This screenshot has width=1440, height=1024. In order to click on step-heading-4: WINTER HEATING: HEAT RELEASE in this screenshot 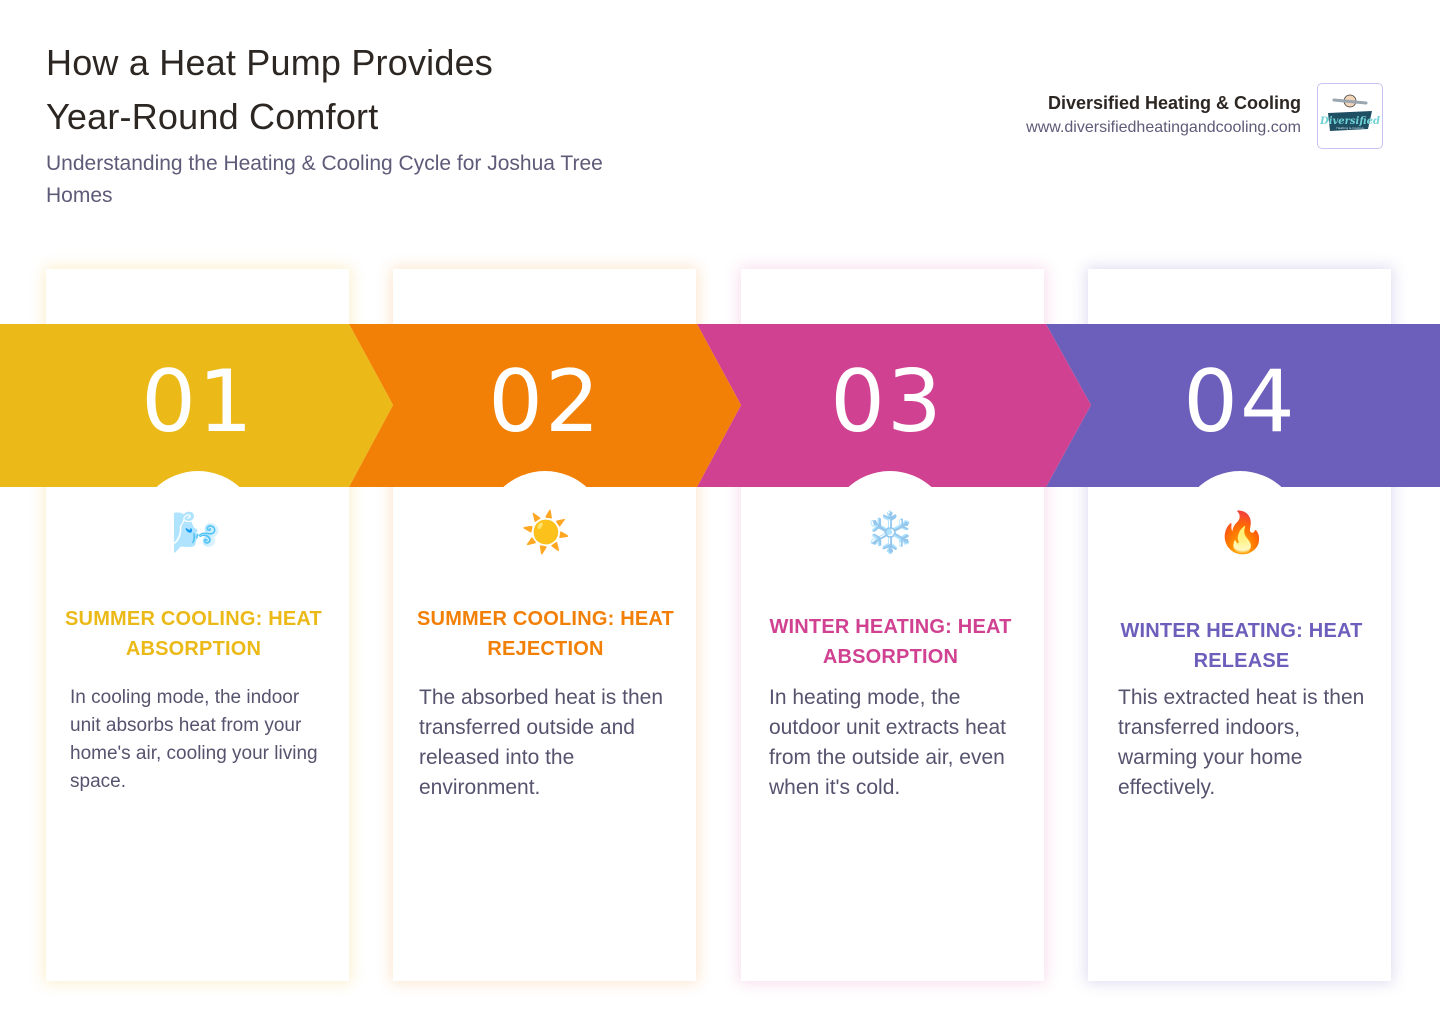, I will do `click(1241, 646)`.